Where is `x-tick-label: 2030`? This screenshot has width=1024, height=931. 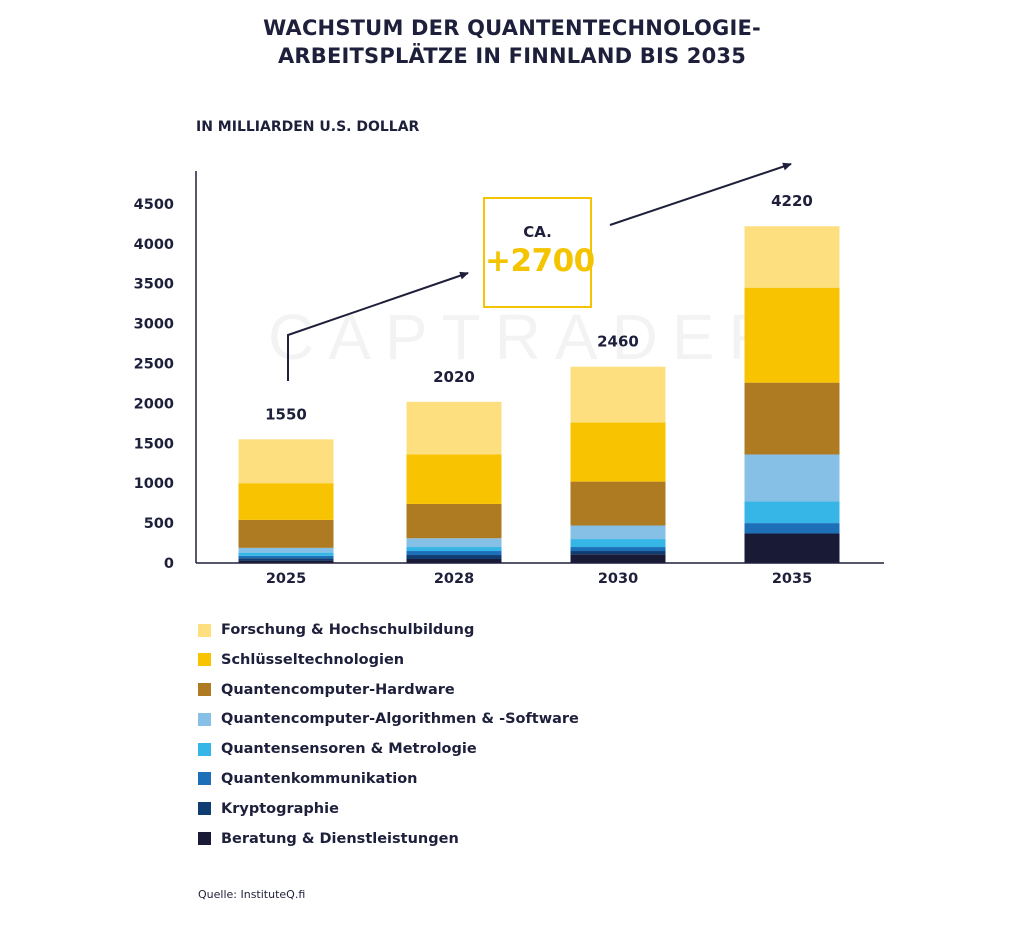 x-tick-label: 2030 is located at coordinates (618, 579).